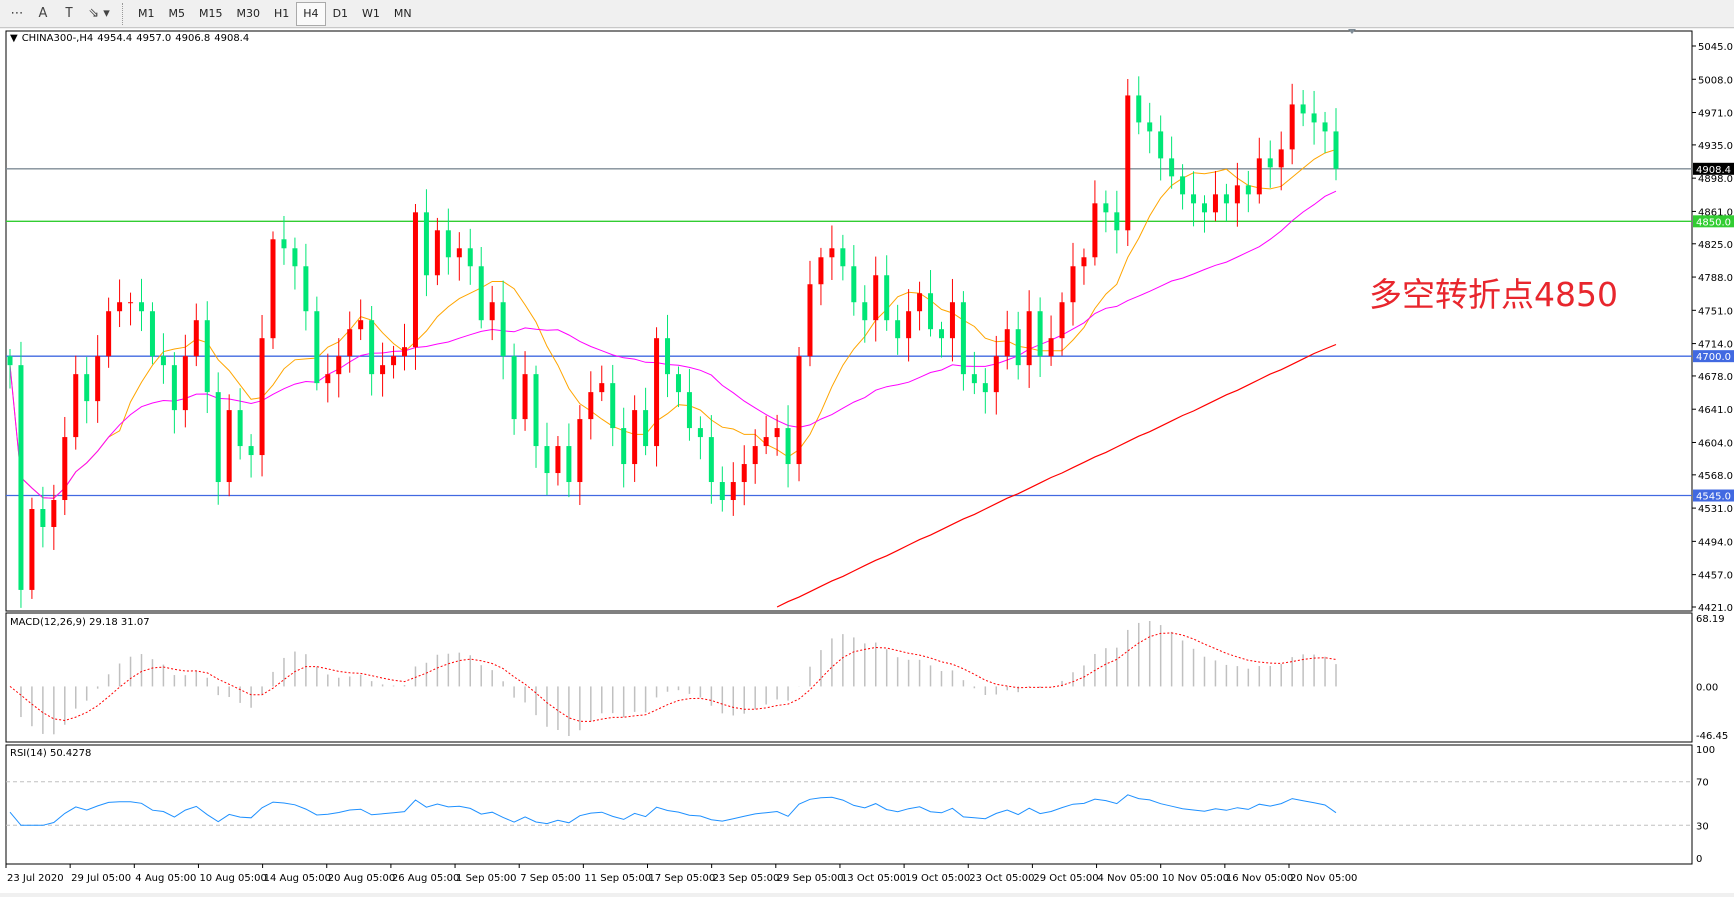 Image resolution: width=1734 pixels, height=897 pixels. I want to click on rsi-axis-label: 100, so click(1705, 750).